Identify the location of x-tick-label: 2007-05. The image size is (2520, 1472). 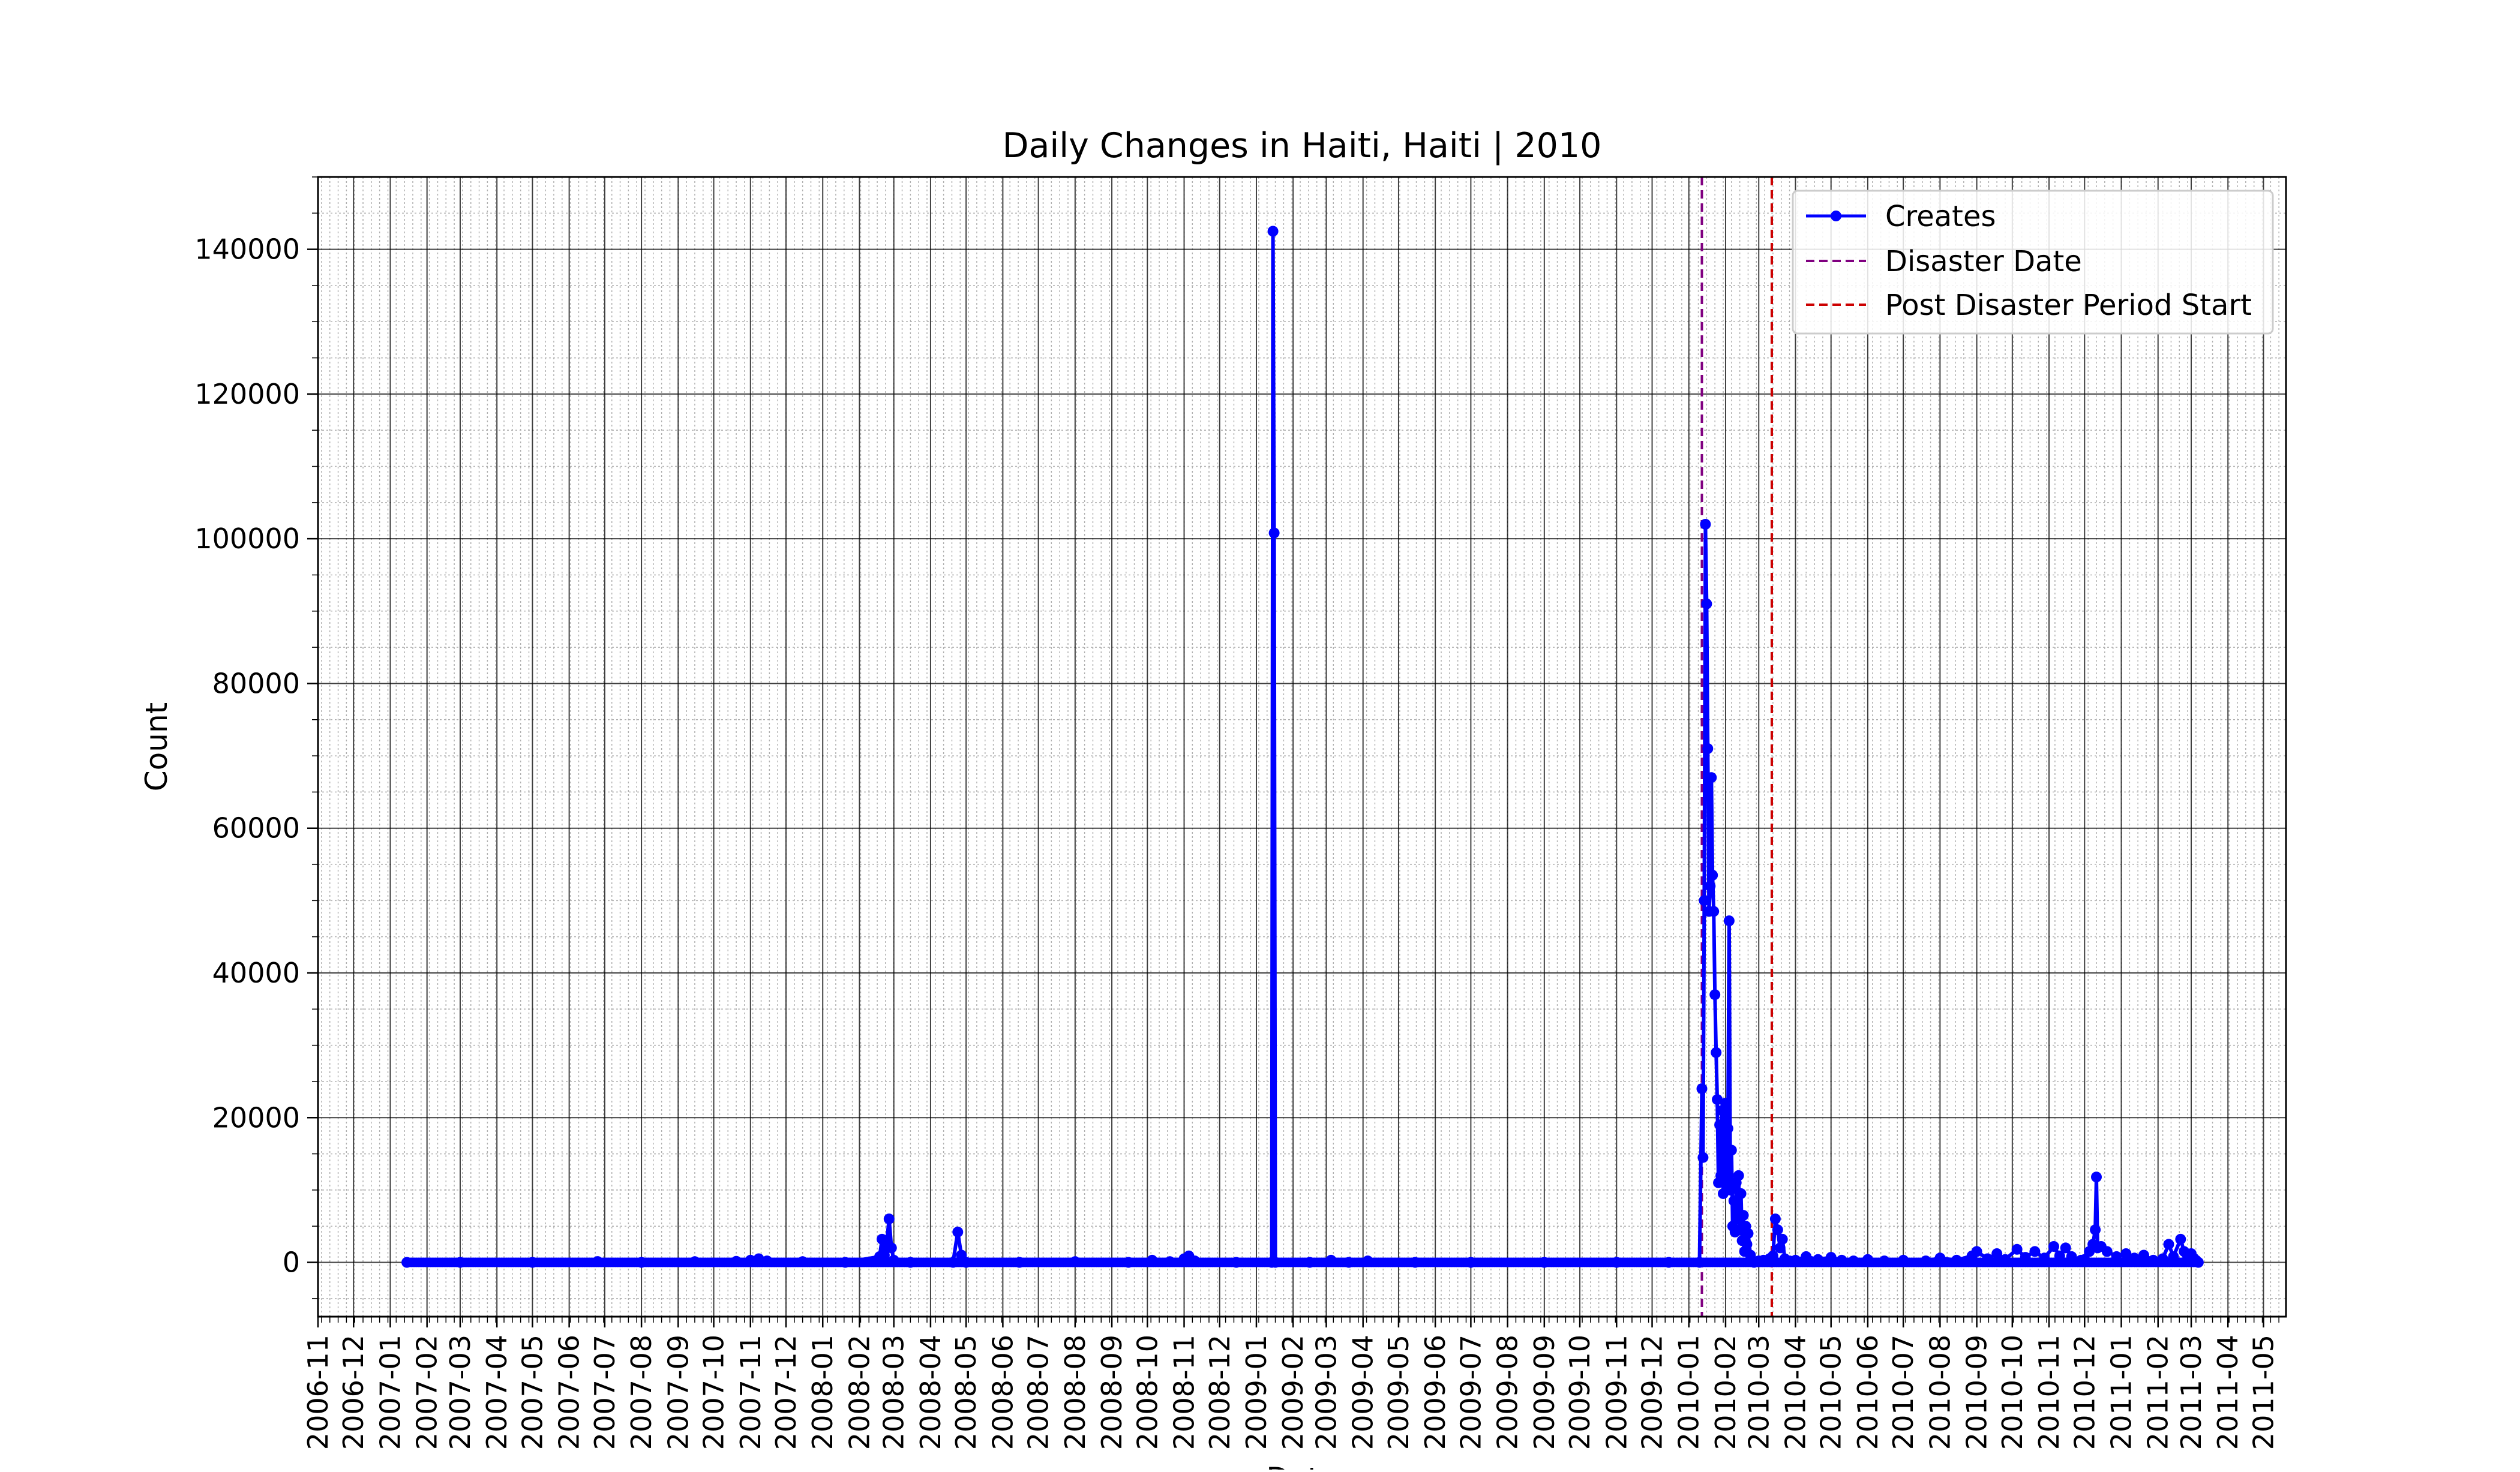
(532, 1392).